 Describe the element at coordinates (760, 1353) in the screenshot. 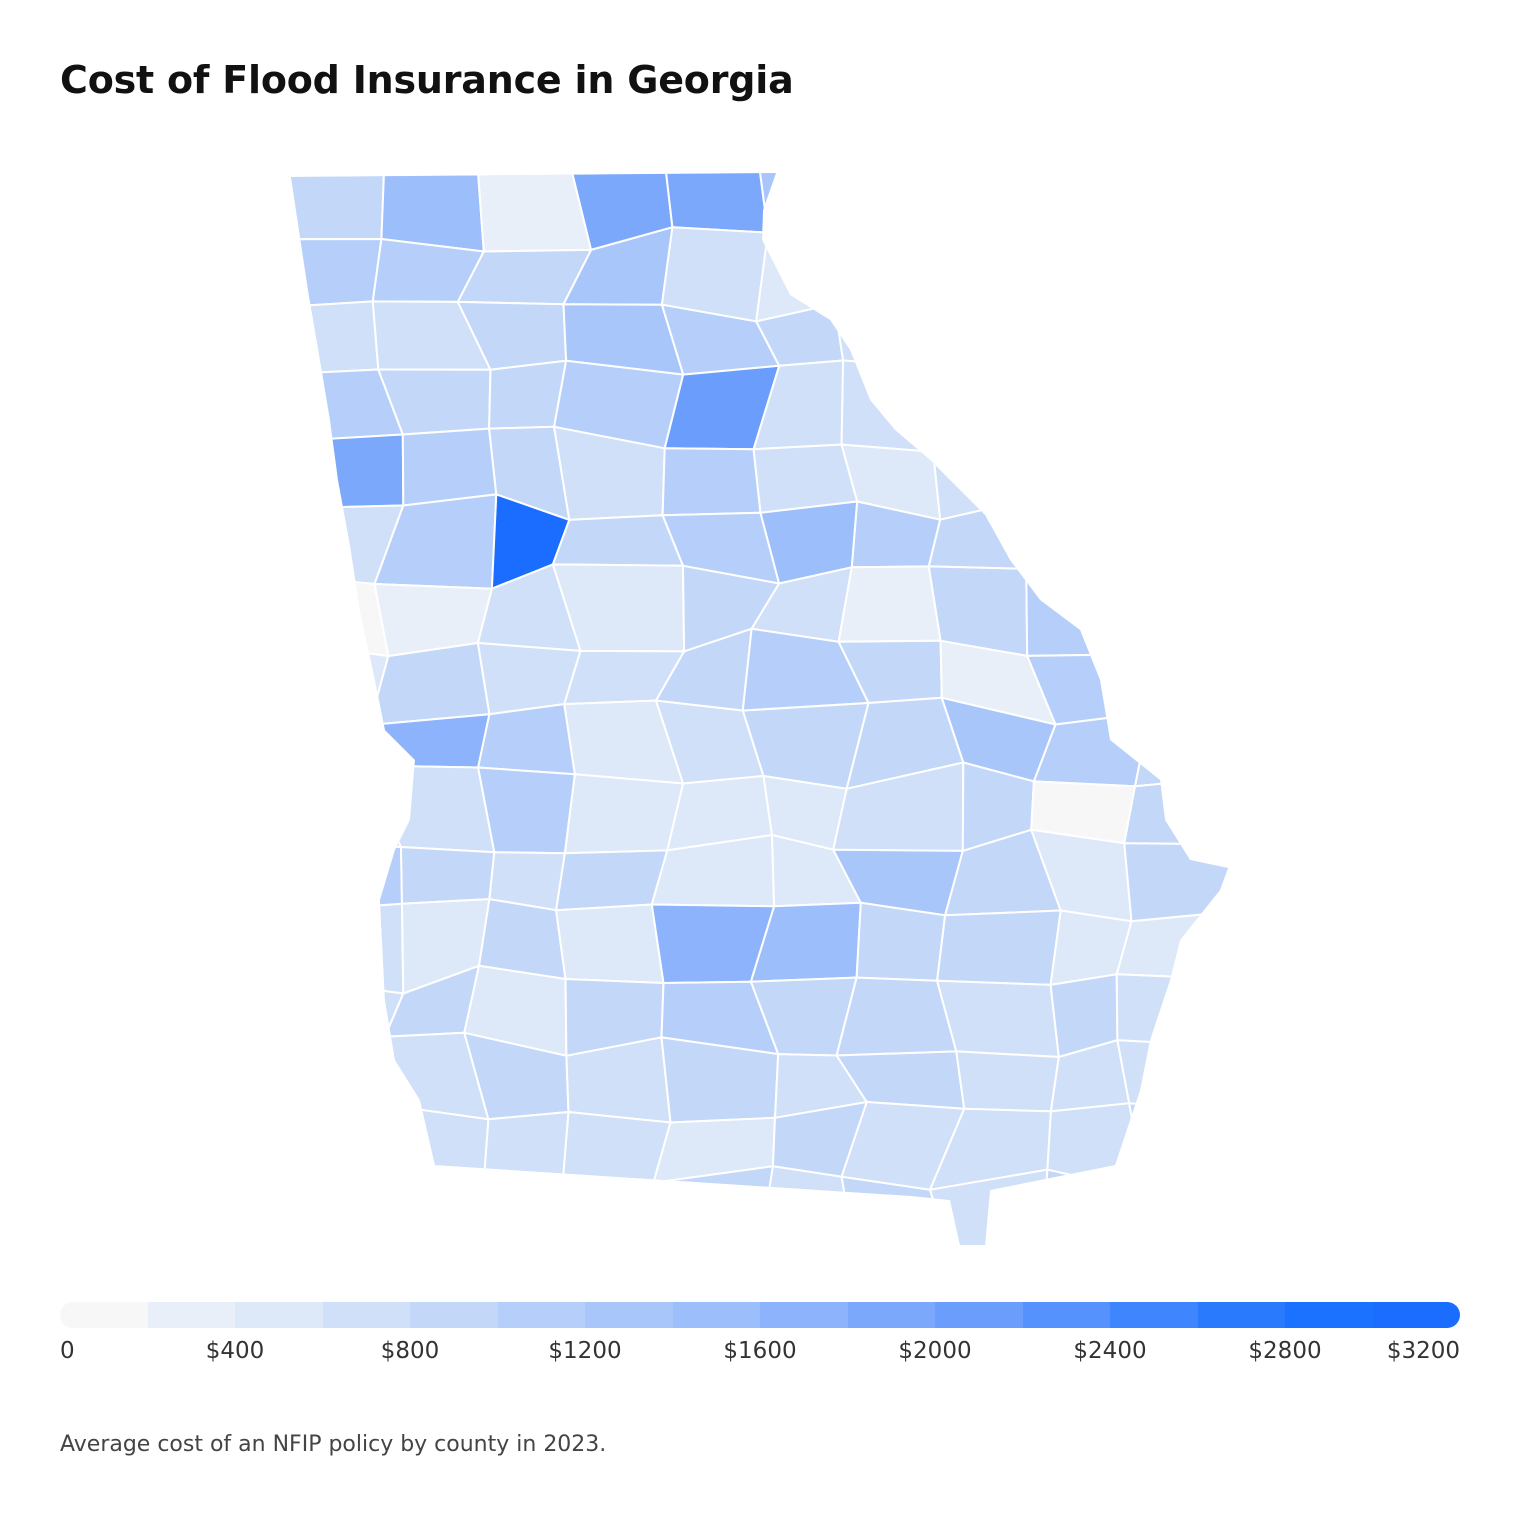

I see `legend-tick-labels: 0 $400 $800 $1200 $1600 $2000 $2400 $2800 $3200` at that location.